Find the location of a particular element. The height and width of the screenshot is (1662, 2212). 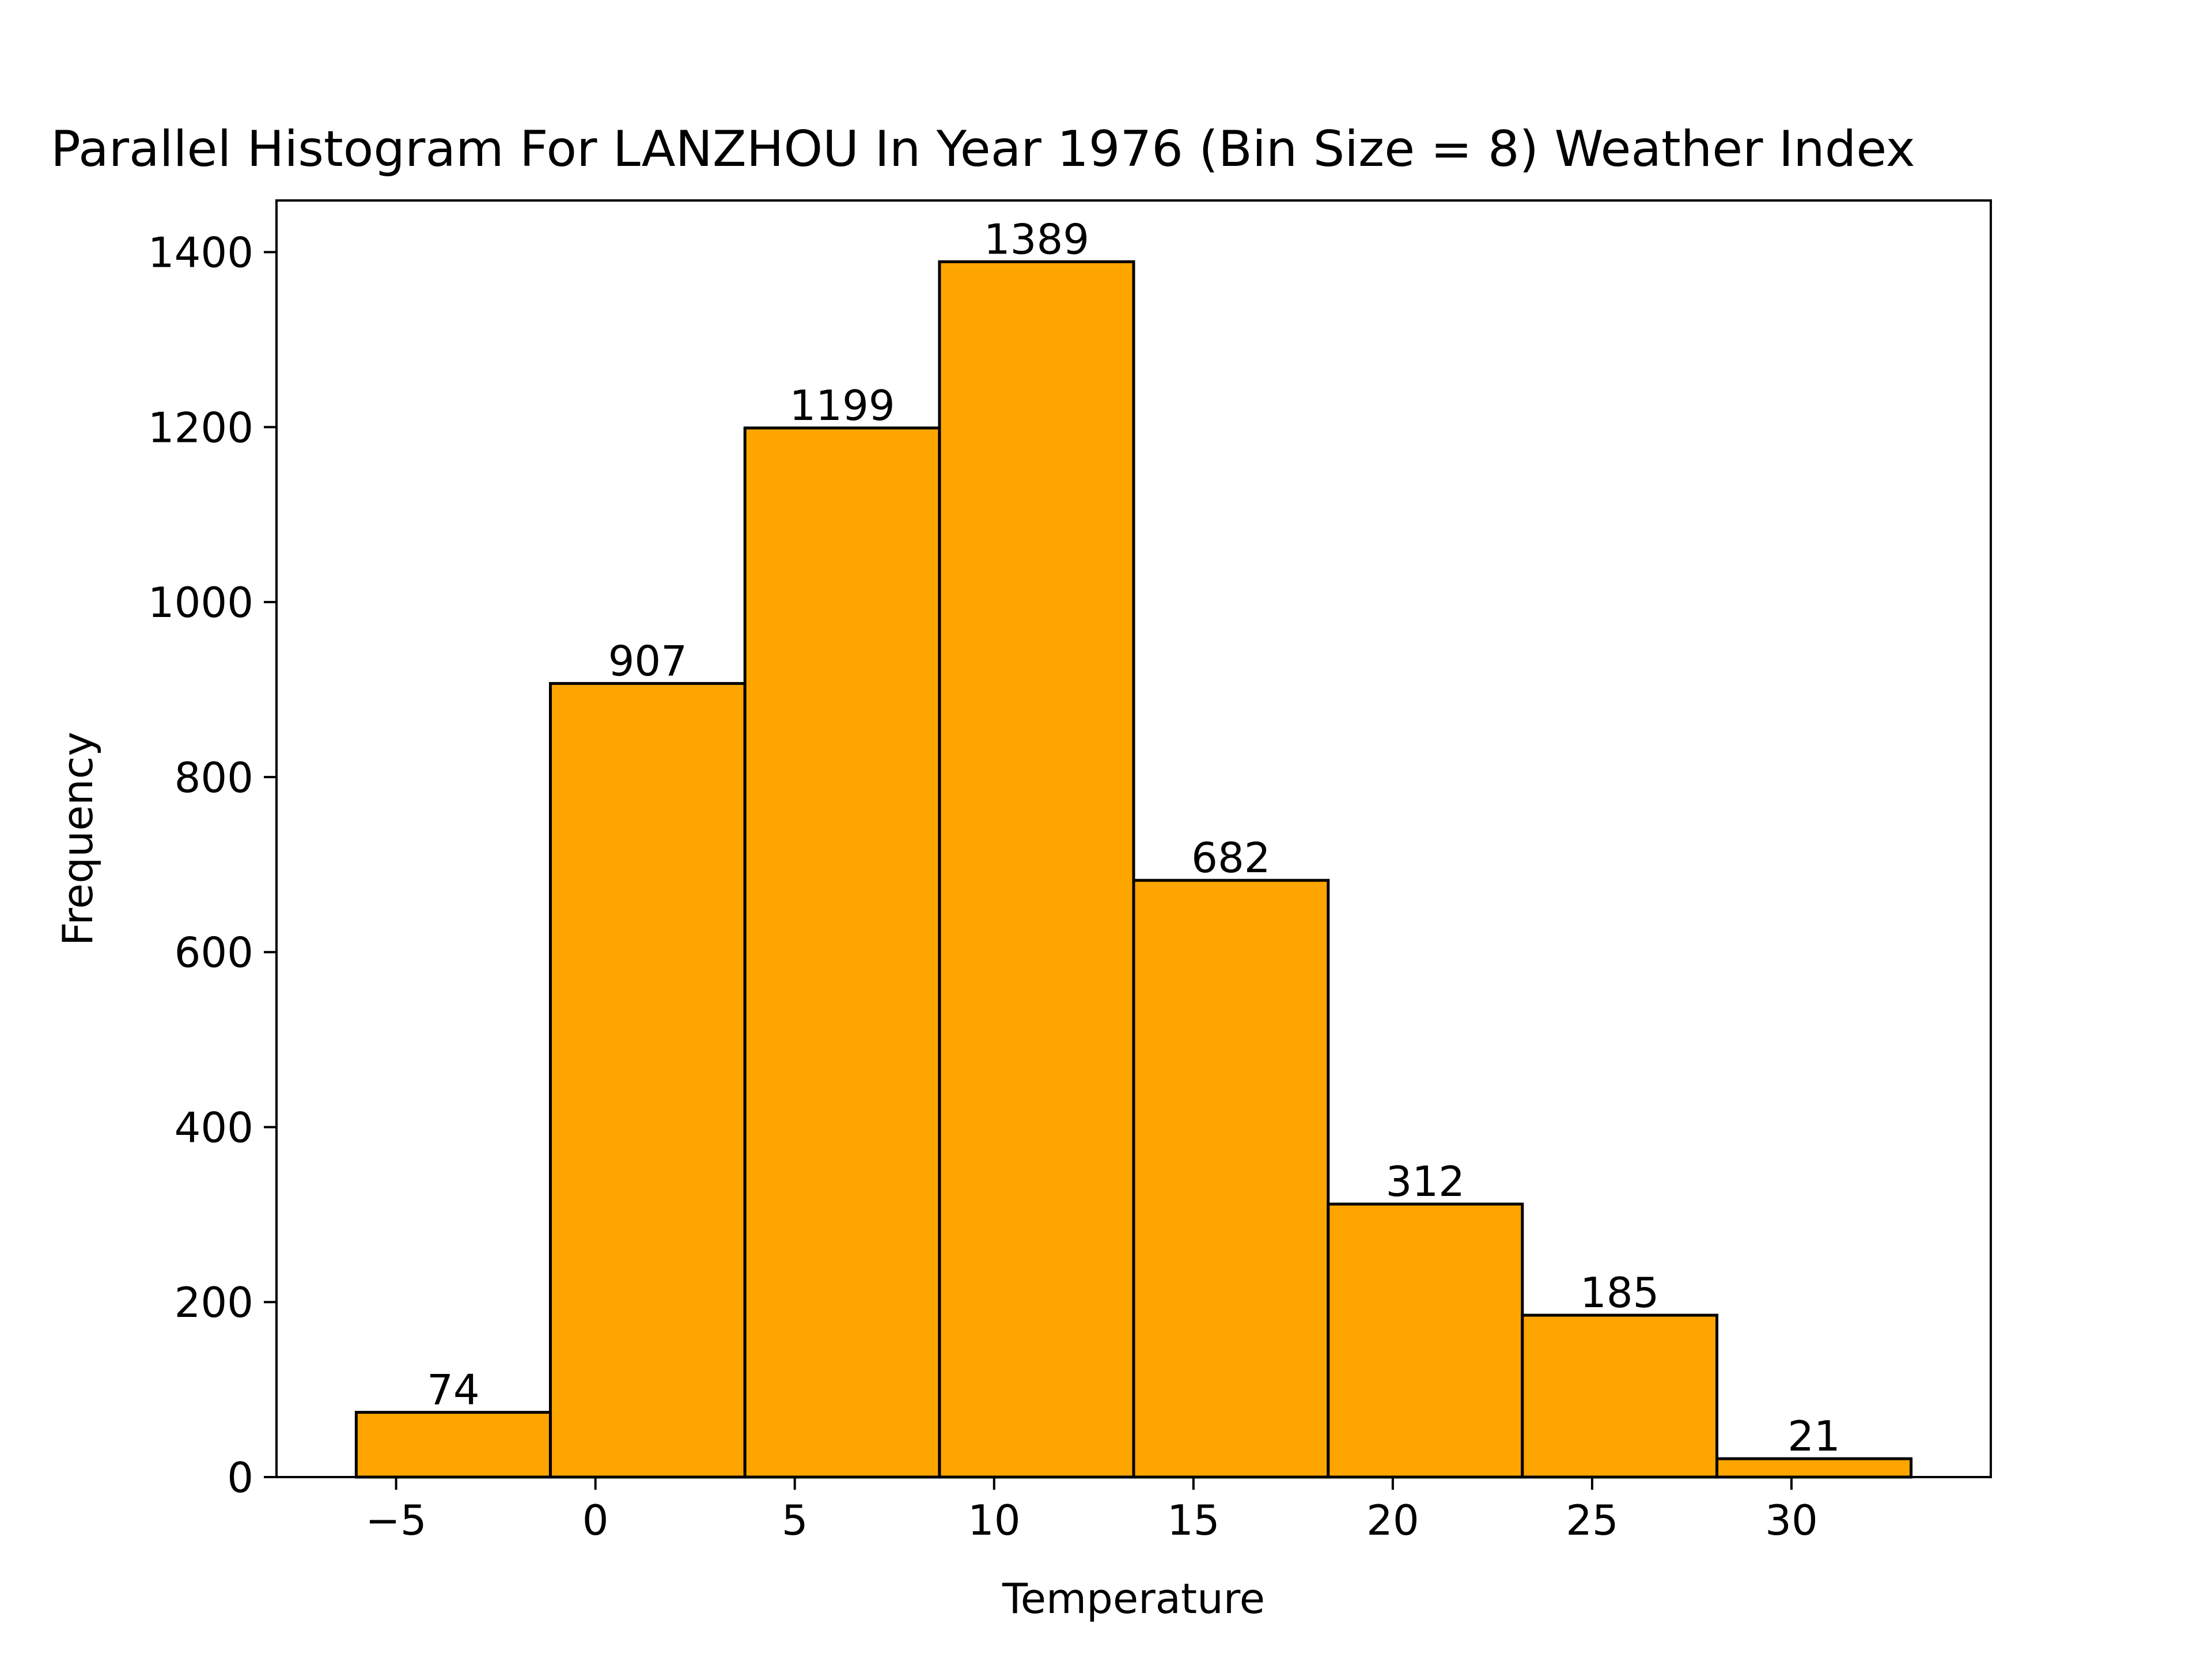

y-tick-label: 0 is located at coordinates (240, 1478).